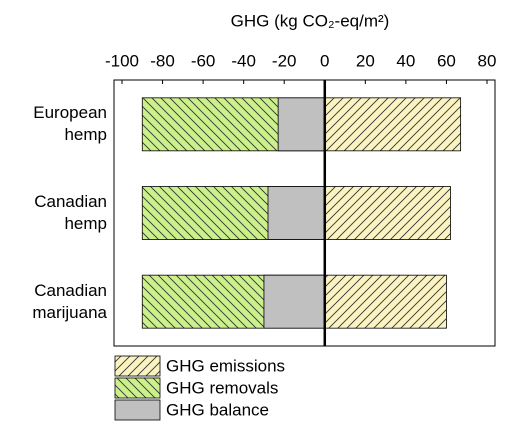 The image size is (505, 434). Describe the element at coordinates (69, 301) in the screenshot. I see `category-label: Canadian marijuana` at that location.